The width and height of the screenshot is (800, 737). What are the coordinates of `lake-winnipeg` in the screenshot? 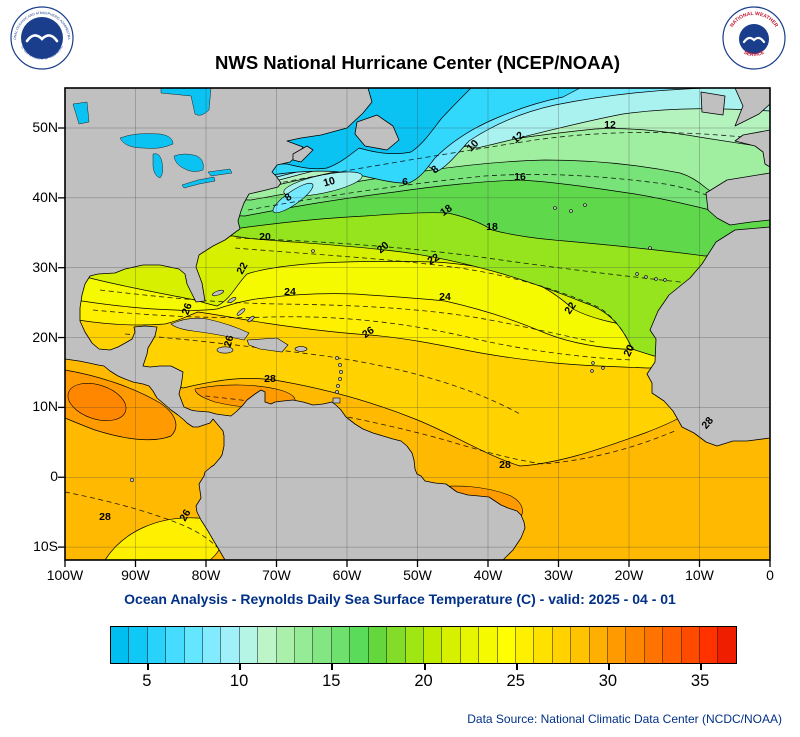 It's located at (81, 113).